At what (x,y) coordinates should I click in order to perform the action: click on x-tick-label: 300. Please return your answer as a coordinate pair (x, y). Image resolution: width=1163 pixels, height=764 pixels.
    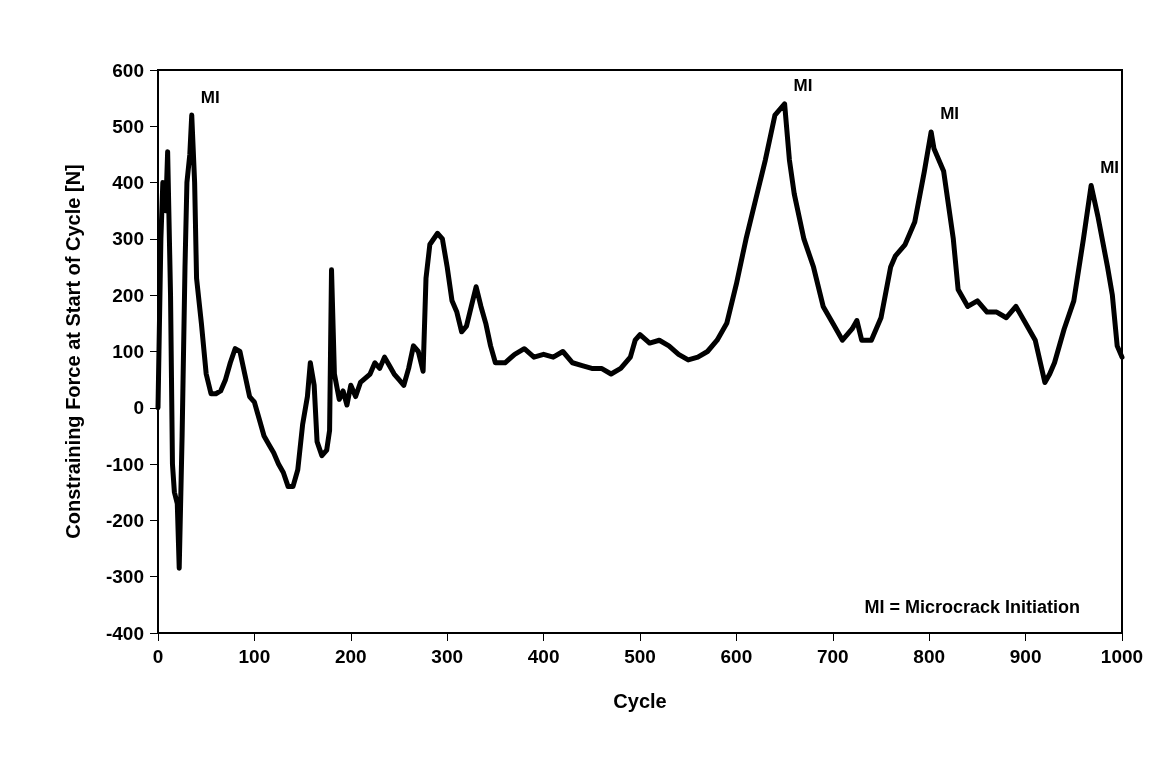
    Looking at the image, I should click on (447, 656).